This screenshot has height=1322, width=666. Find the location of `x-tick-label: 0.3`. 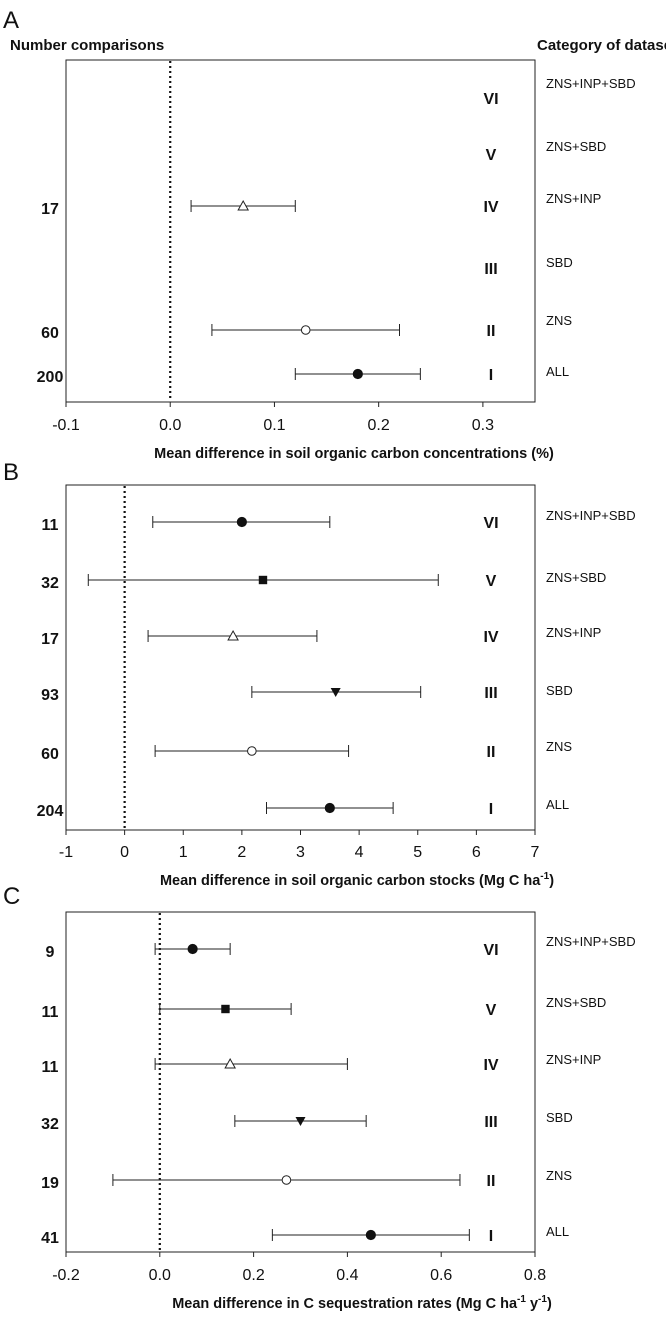

x-tick-label: 0.3 is located at coordinates (483, 425).